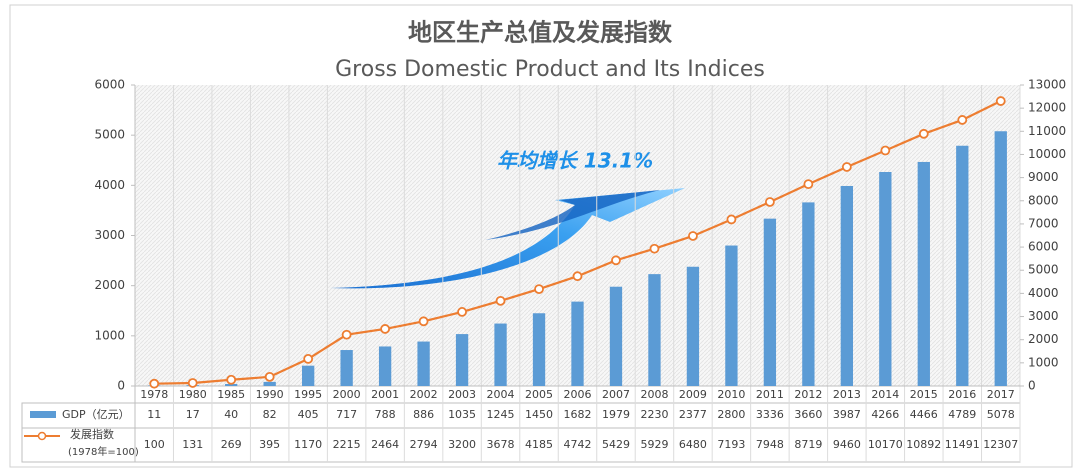 The width and height of the screenshot is (1080, 474). What do you see at coordinates (654, 444) in the screenshot?
I see `table-cell: 5929` at bounding box center [654, 444].